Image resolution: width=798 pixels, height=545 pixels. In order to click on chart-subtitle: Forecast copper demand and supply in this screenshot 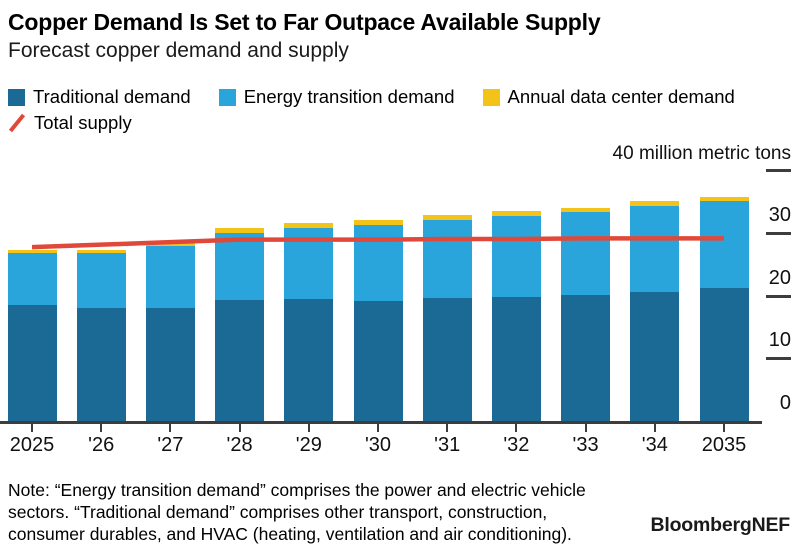, I will do `click(178, 50)`.